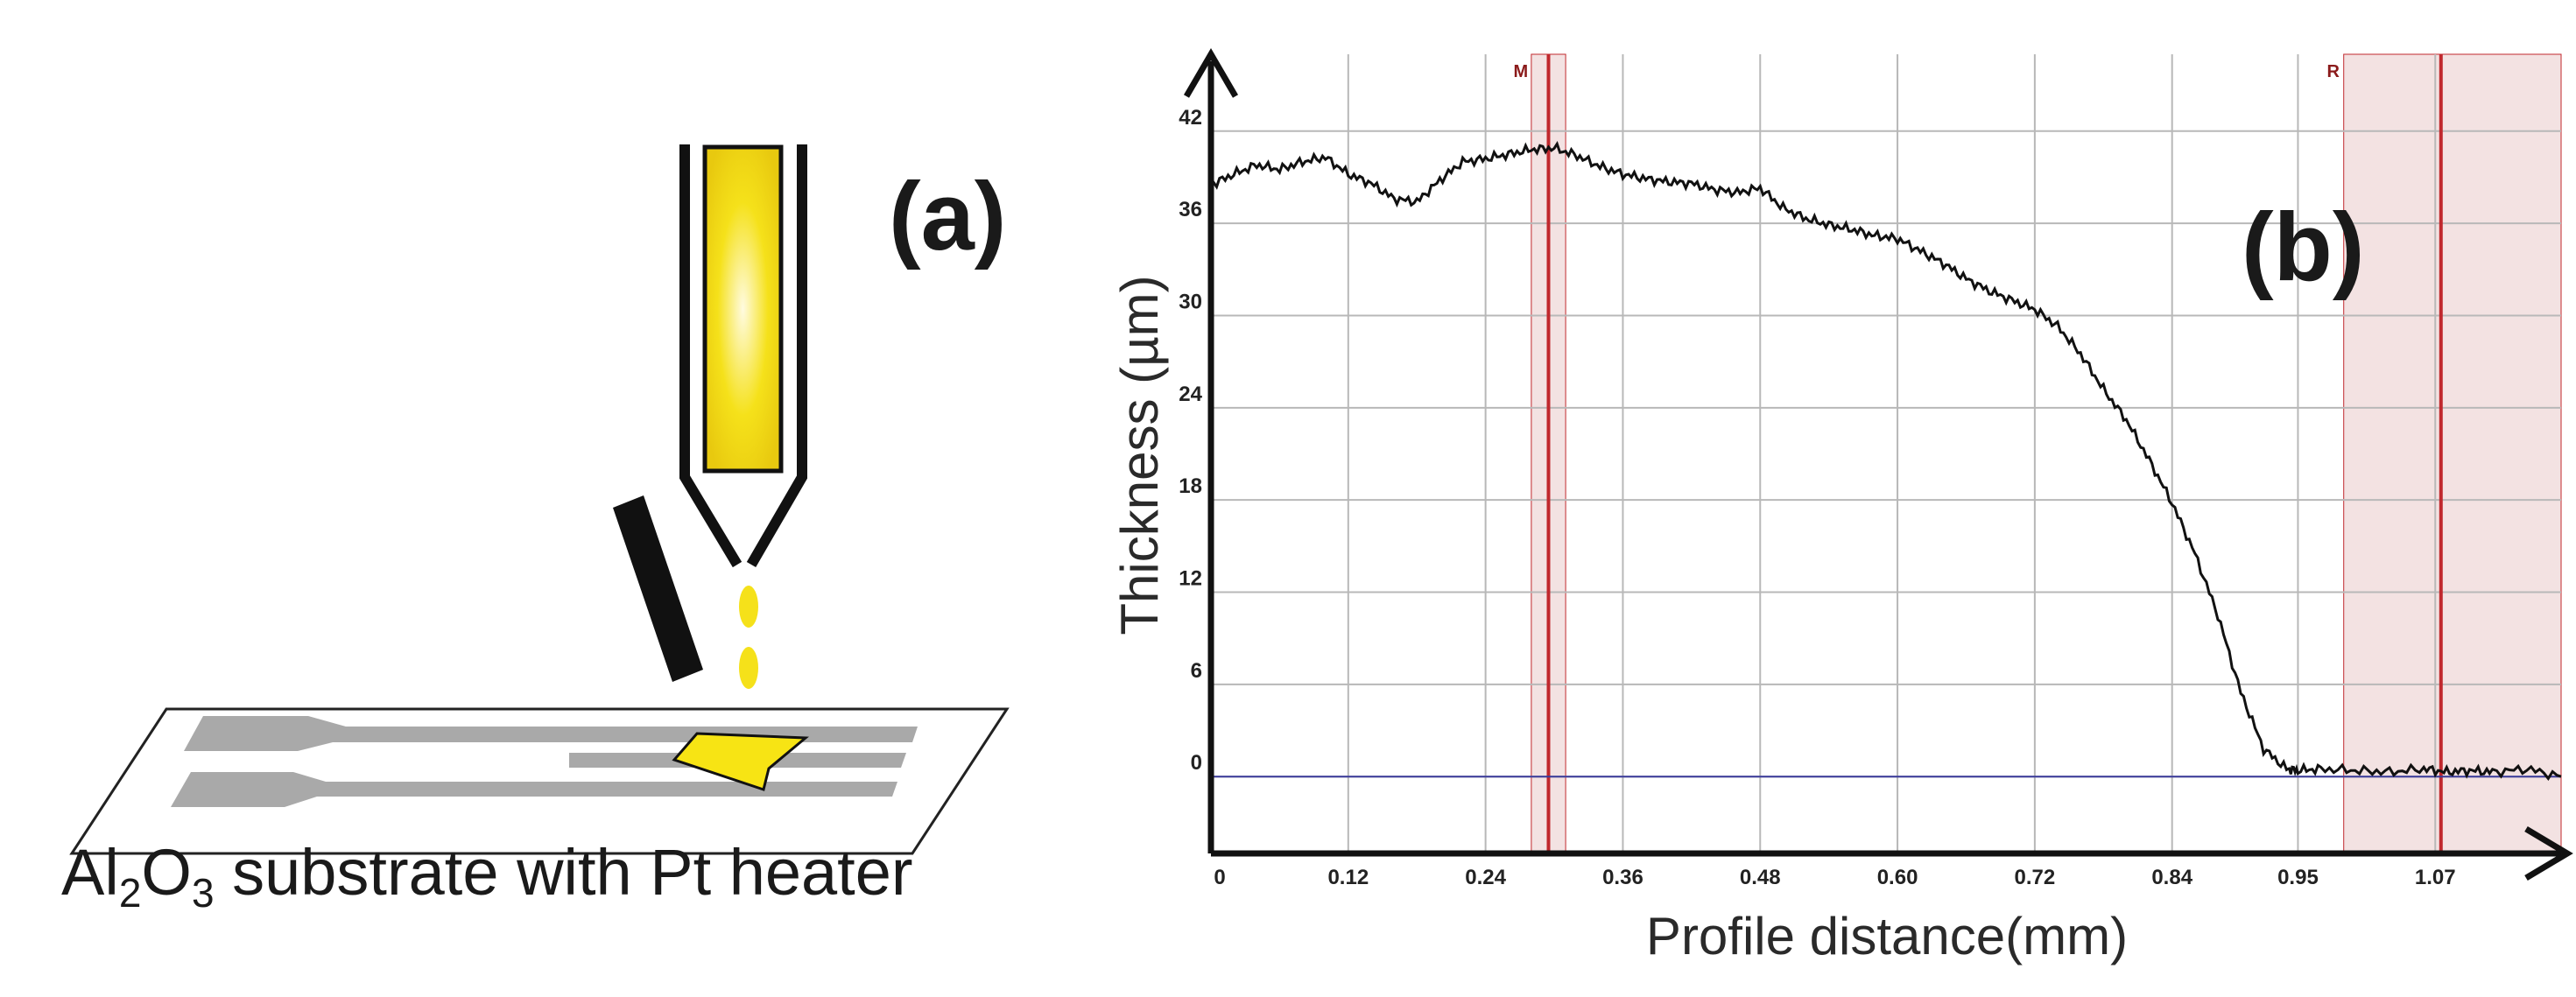  What do you see at coordinates (1760, 877) in the screenshot?
I see `x-tick-label: 0.48` at bounding box center [1760, 877].